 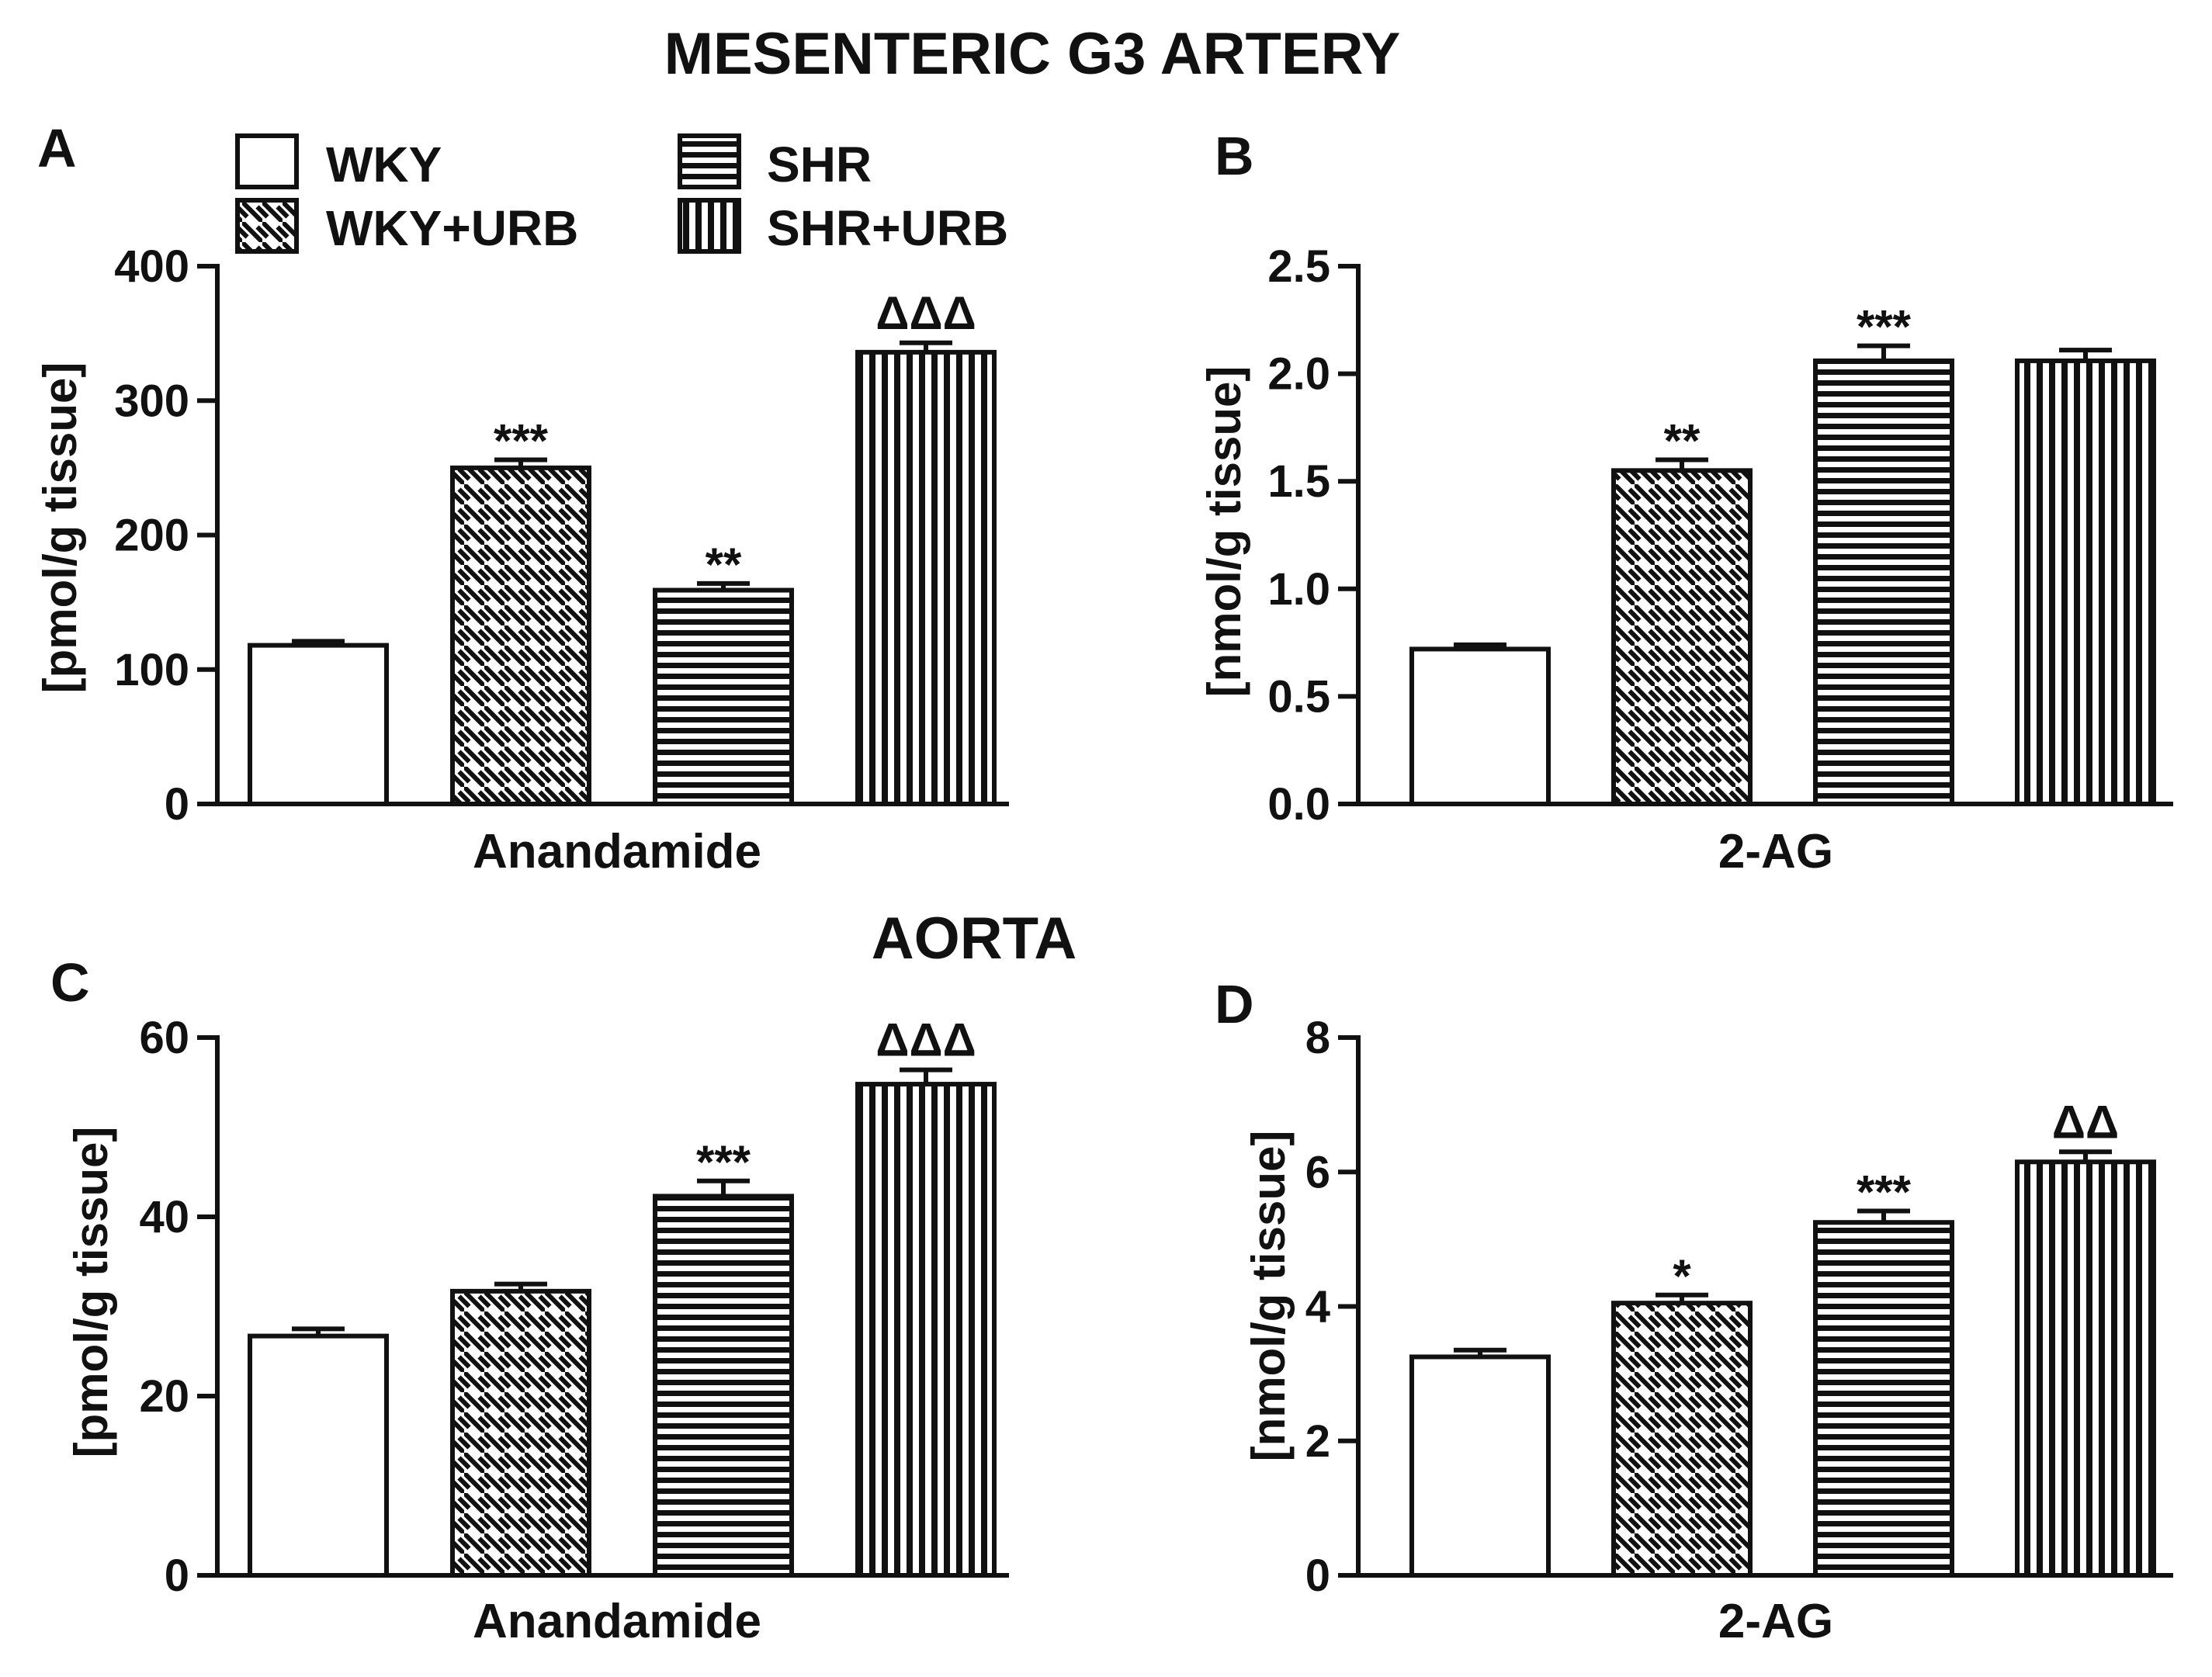 I want to click on legend-item-wky-urb: WKY+URB, so click(x=406, y=227).